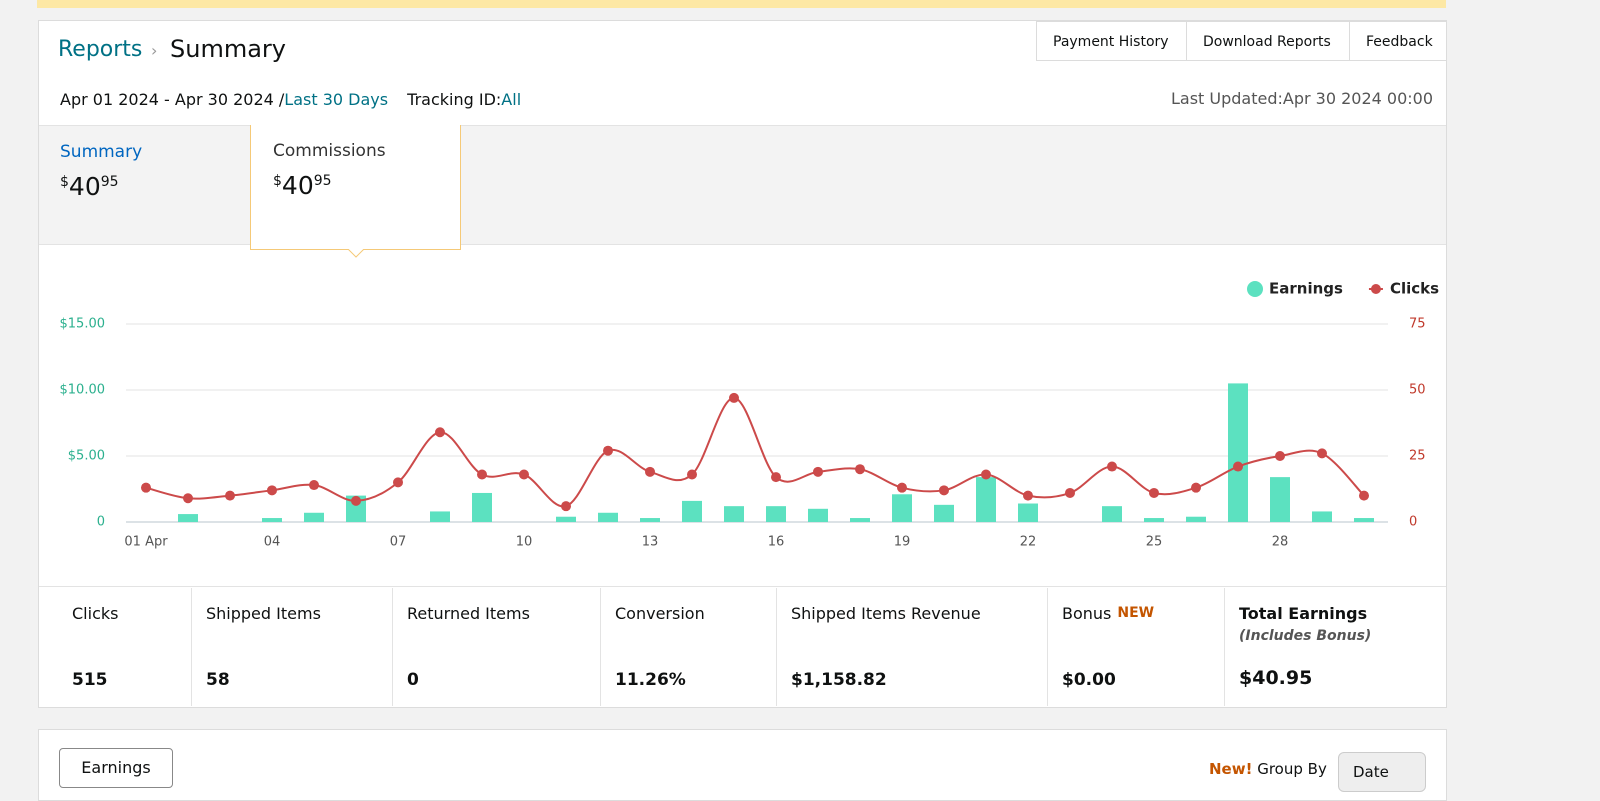  Describe the element at coordinates (100, 49) in the screenshot. I see `breadcrumb: Reports` at that location.